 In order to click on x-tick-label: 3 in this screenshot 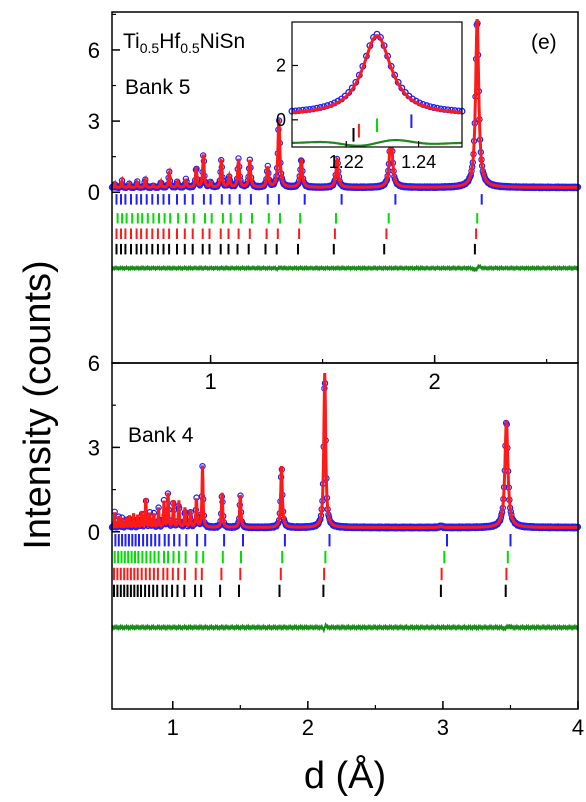, I will do `click(443, 727)`.